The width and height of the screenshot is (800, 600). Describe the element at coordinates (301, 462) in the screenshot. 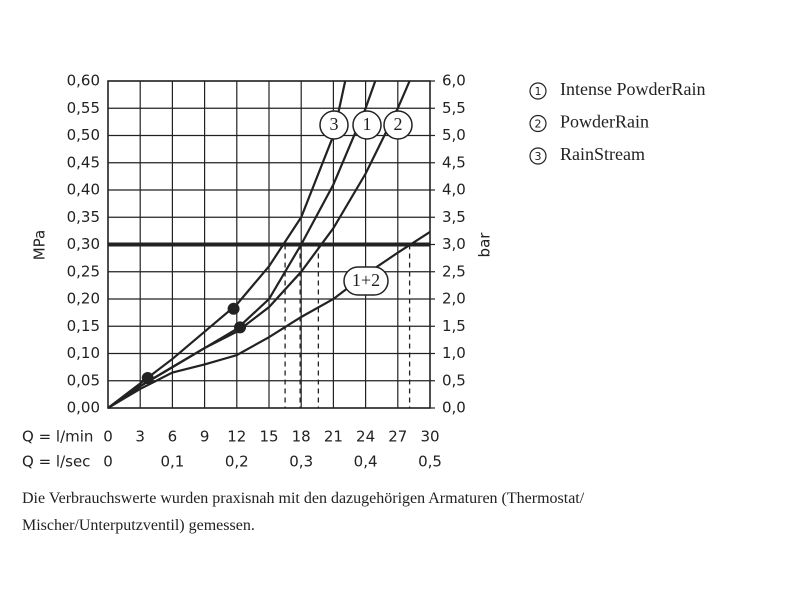

I see `x2-tick-label: 0,3` at that location.